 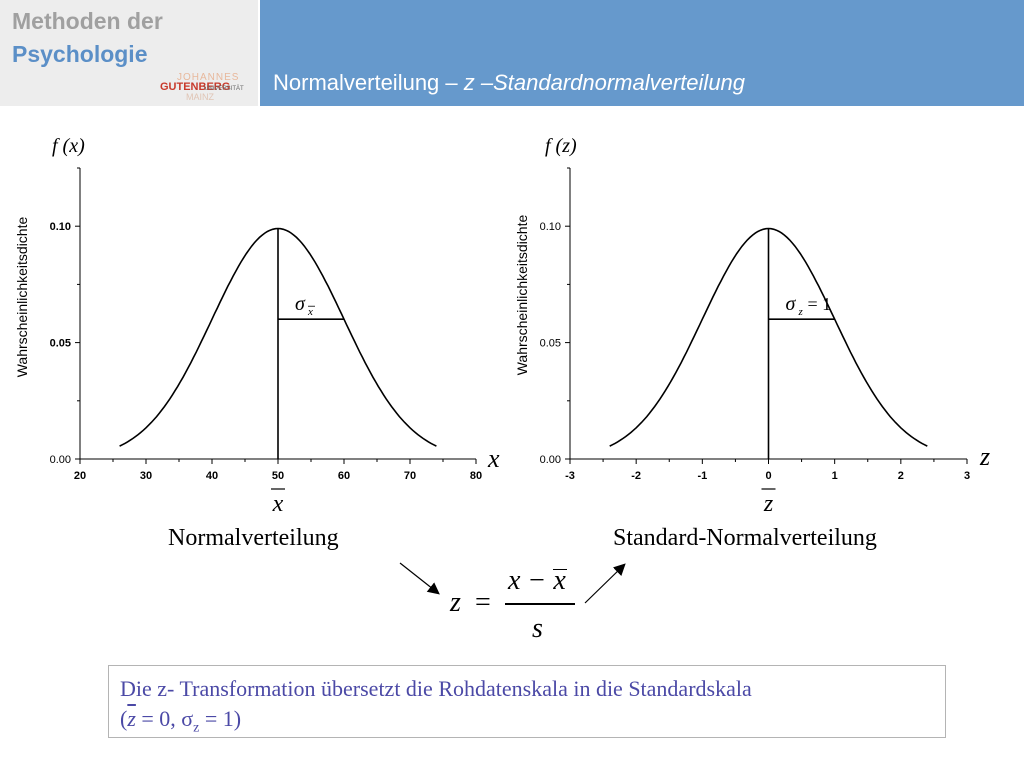 I want to click on caption-standard-normalverteilung: Standard-Normalverteilung, so click(x=745, y=538).